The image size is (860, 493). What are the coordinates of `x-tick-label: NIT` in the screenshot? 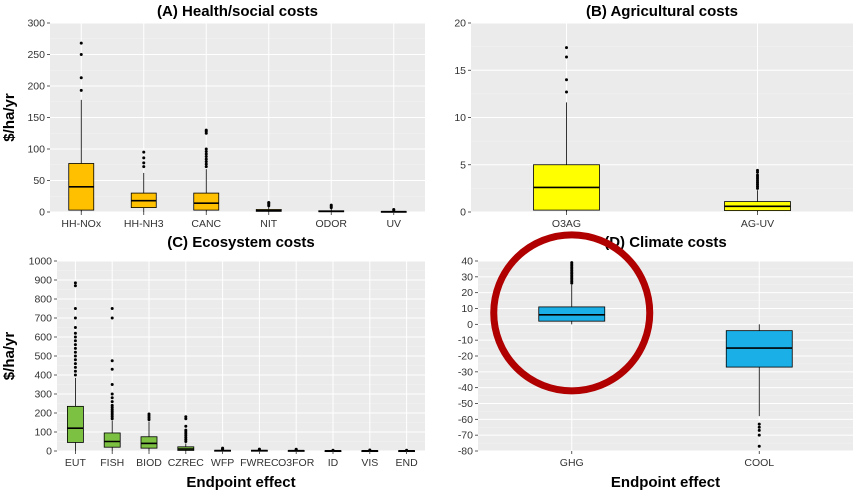 It's located at (269, 224).